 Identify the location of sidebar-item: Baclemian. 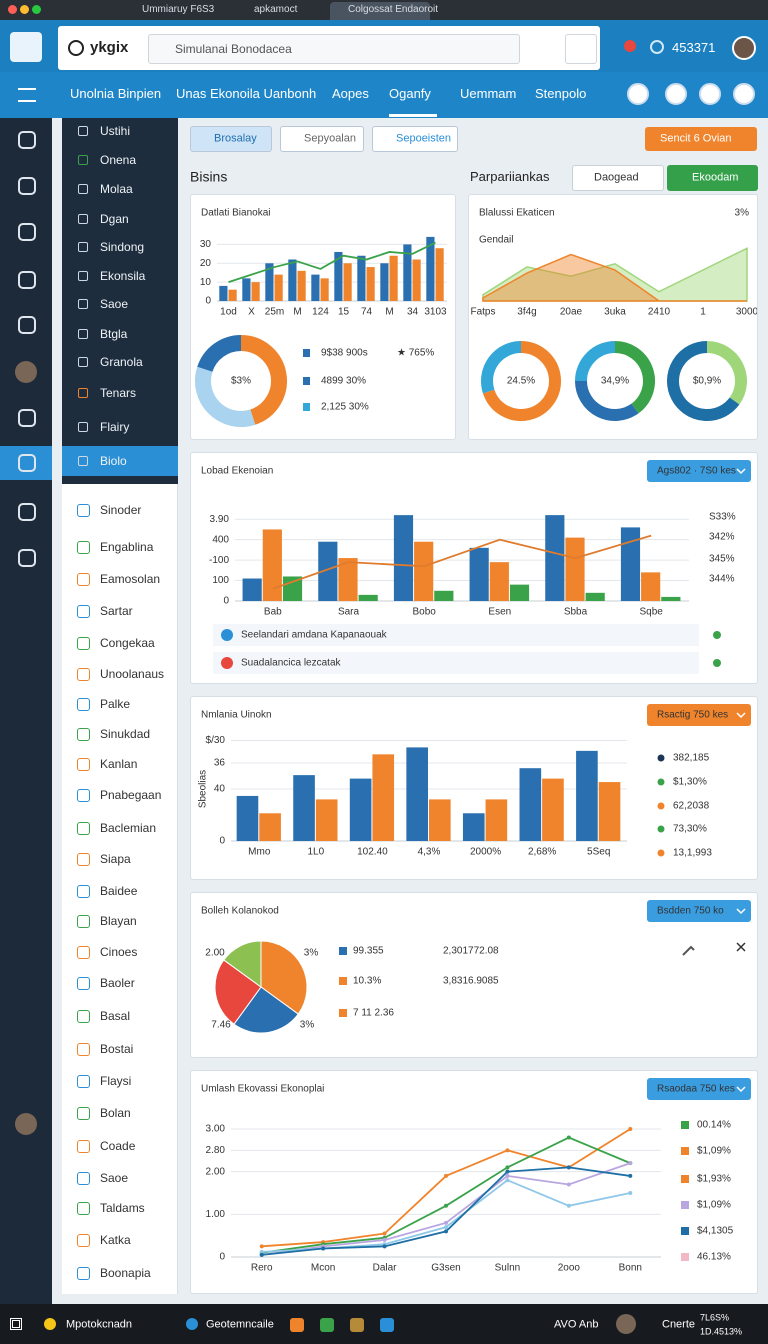
(128, 827).